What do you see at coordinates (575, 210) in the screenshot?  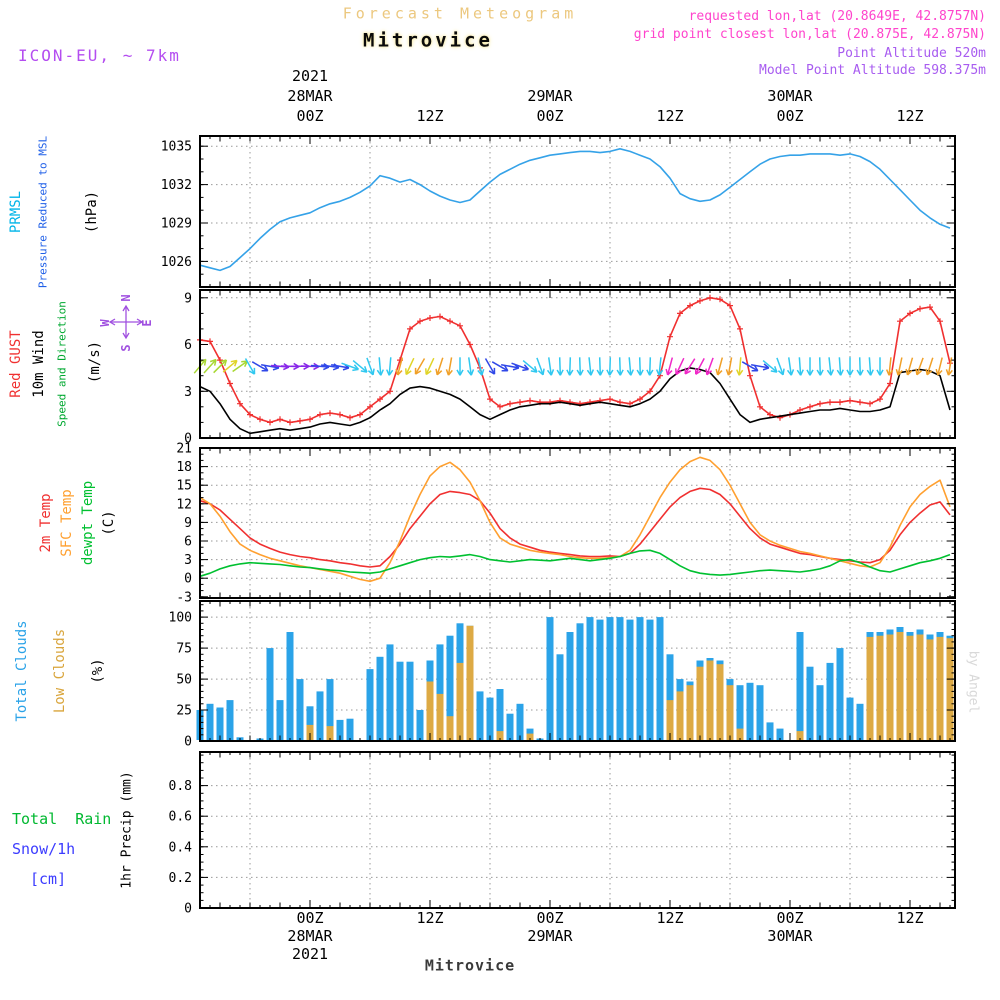 I see `pressure-line` at bounding box center [575, 210].